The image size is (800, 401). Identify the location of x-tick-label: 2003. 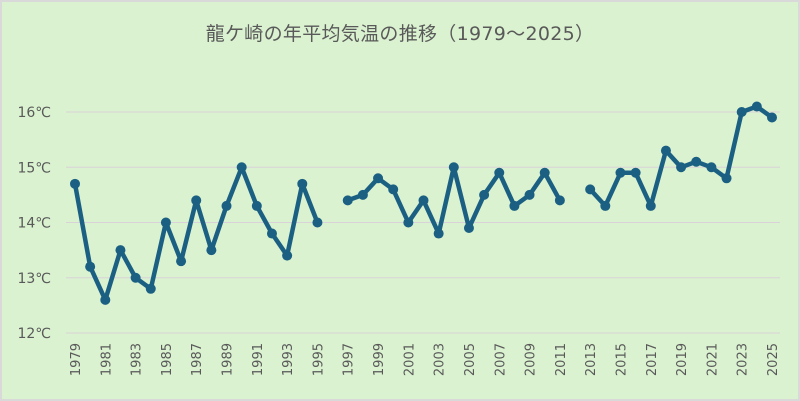
(440, 359).